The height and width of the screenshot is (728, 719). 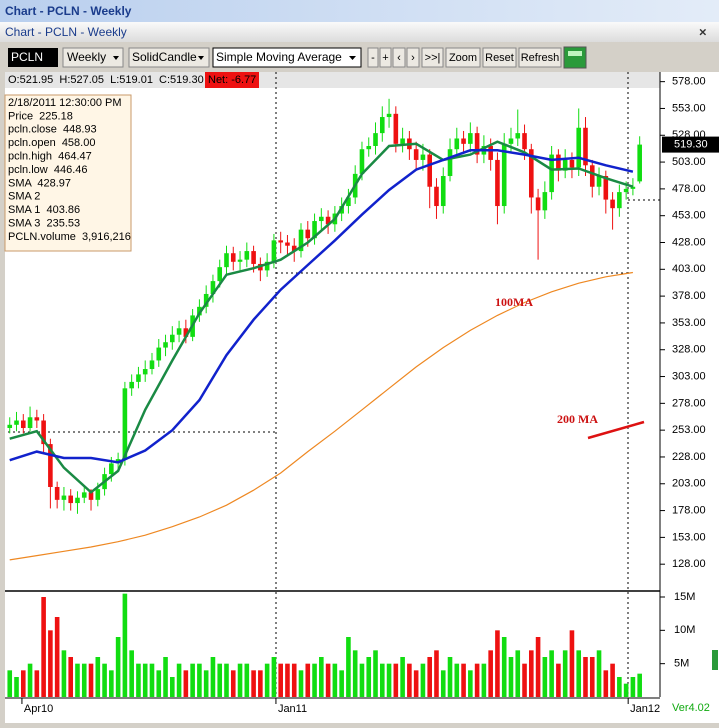 What do you see at coordinates (689, 430) in the screenshot?
I see `y-tick-label: 253.00` at bounding box center [689, 430].